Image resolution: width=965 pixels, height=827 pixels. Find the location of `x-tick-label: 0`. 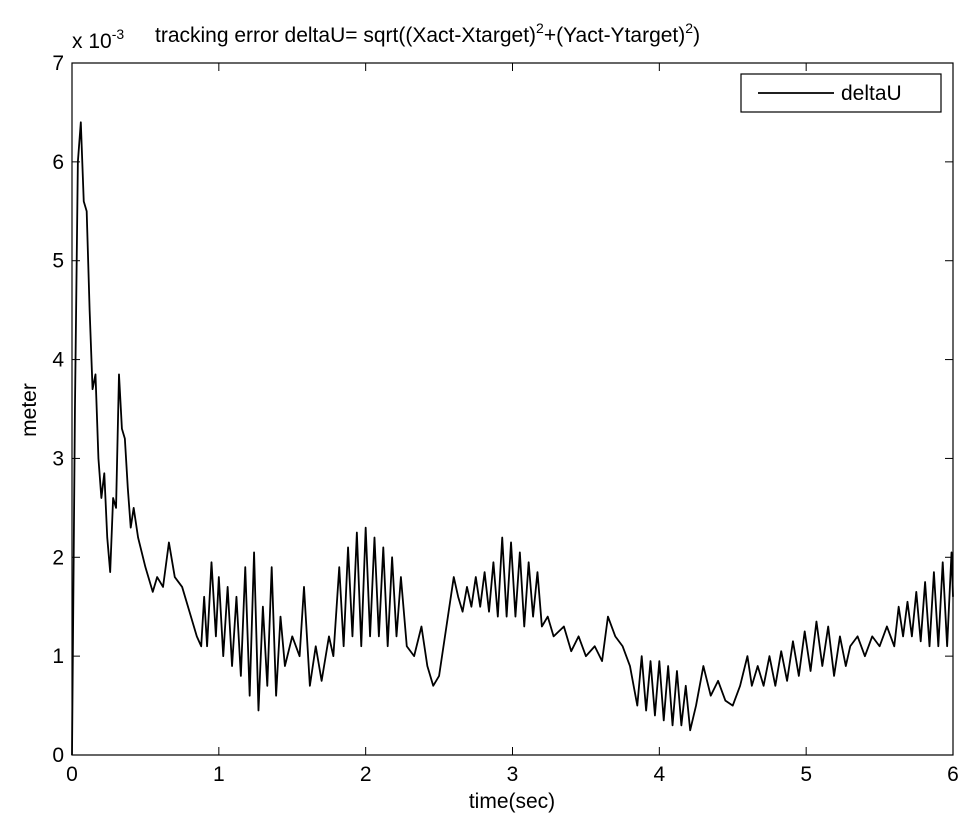

x-tick-label: 0 is located at coordinates (72, 774).